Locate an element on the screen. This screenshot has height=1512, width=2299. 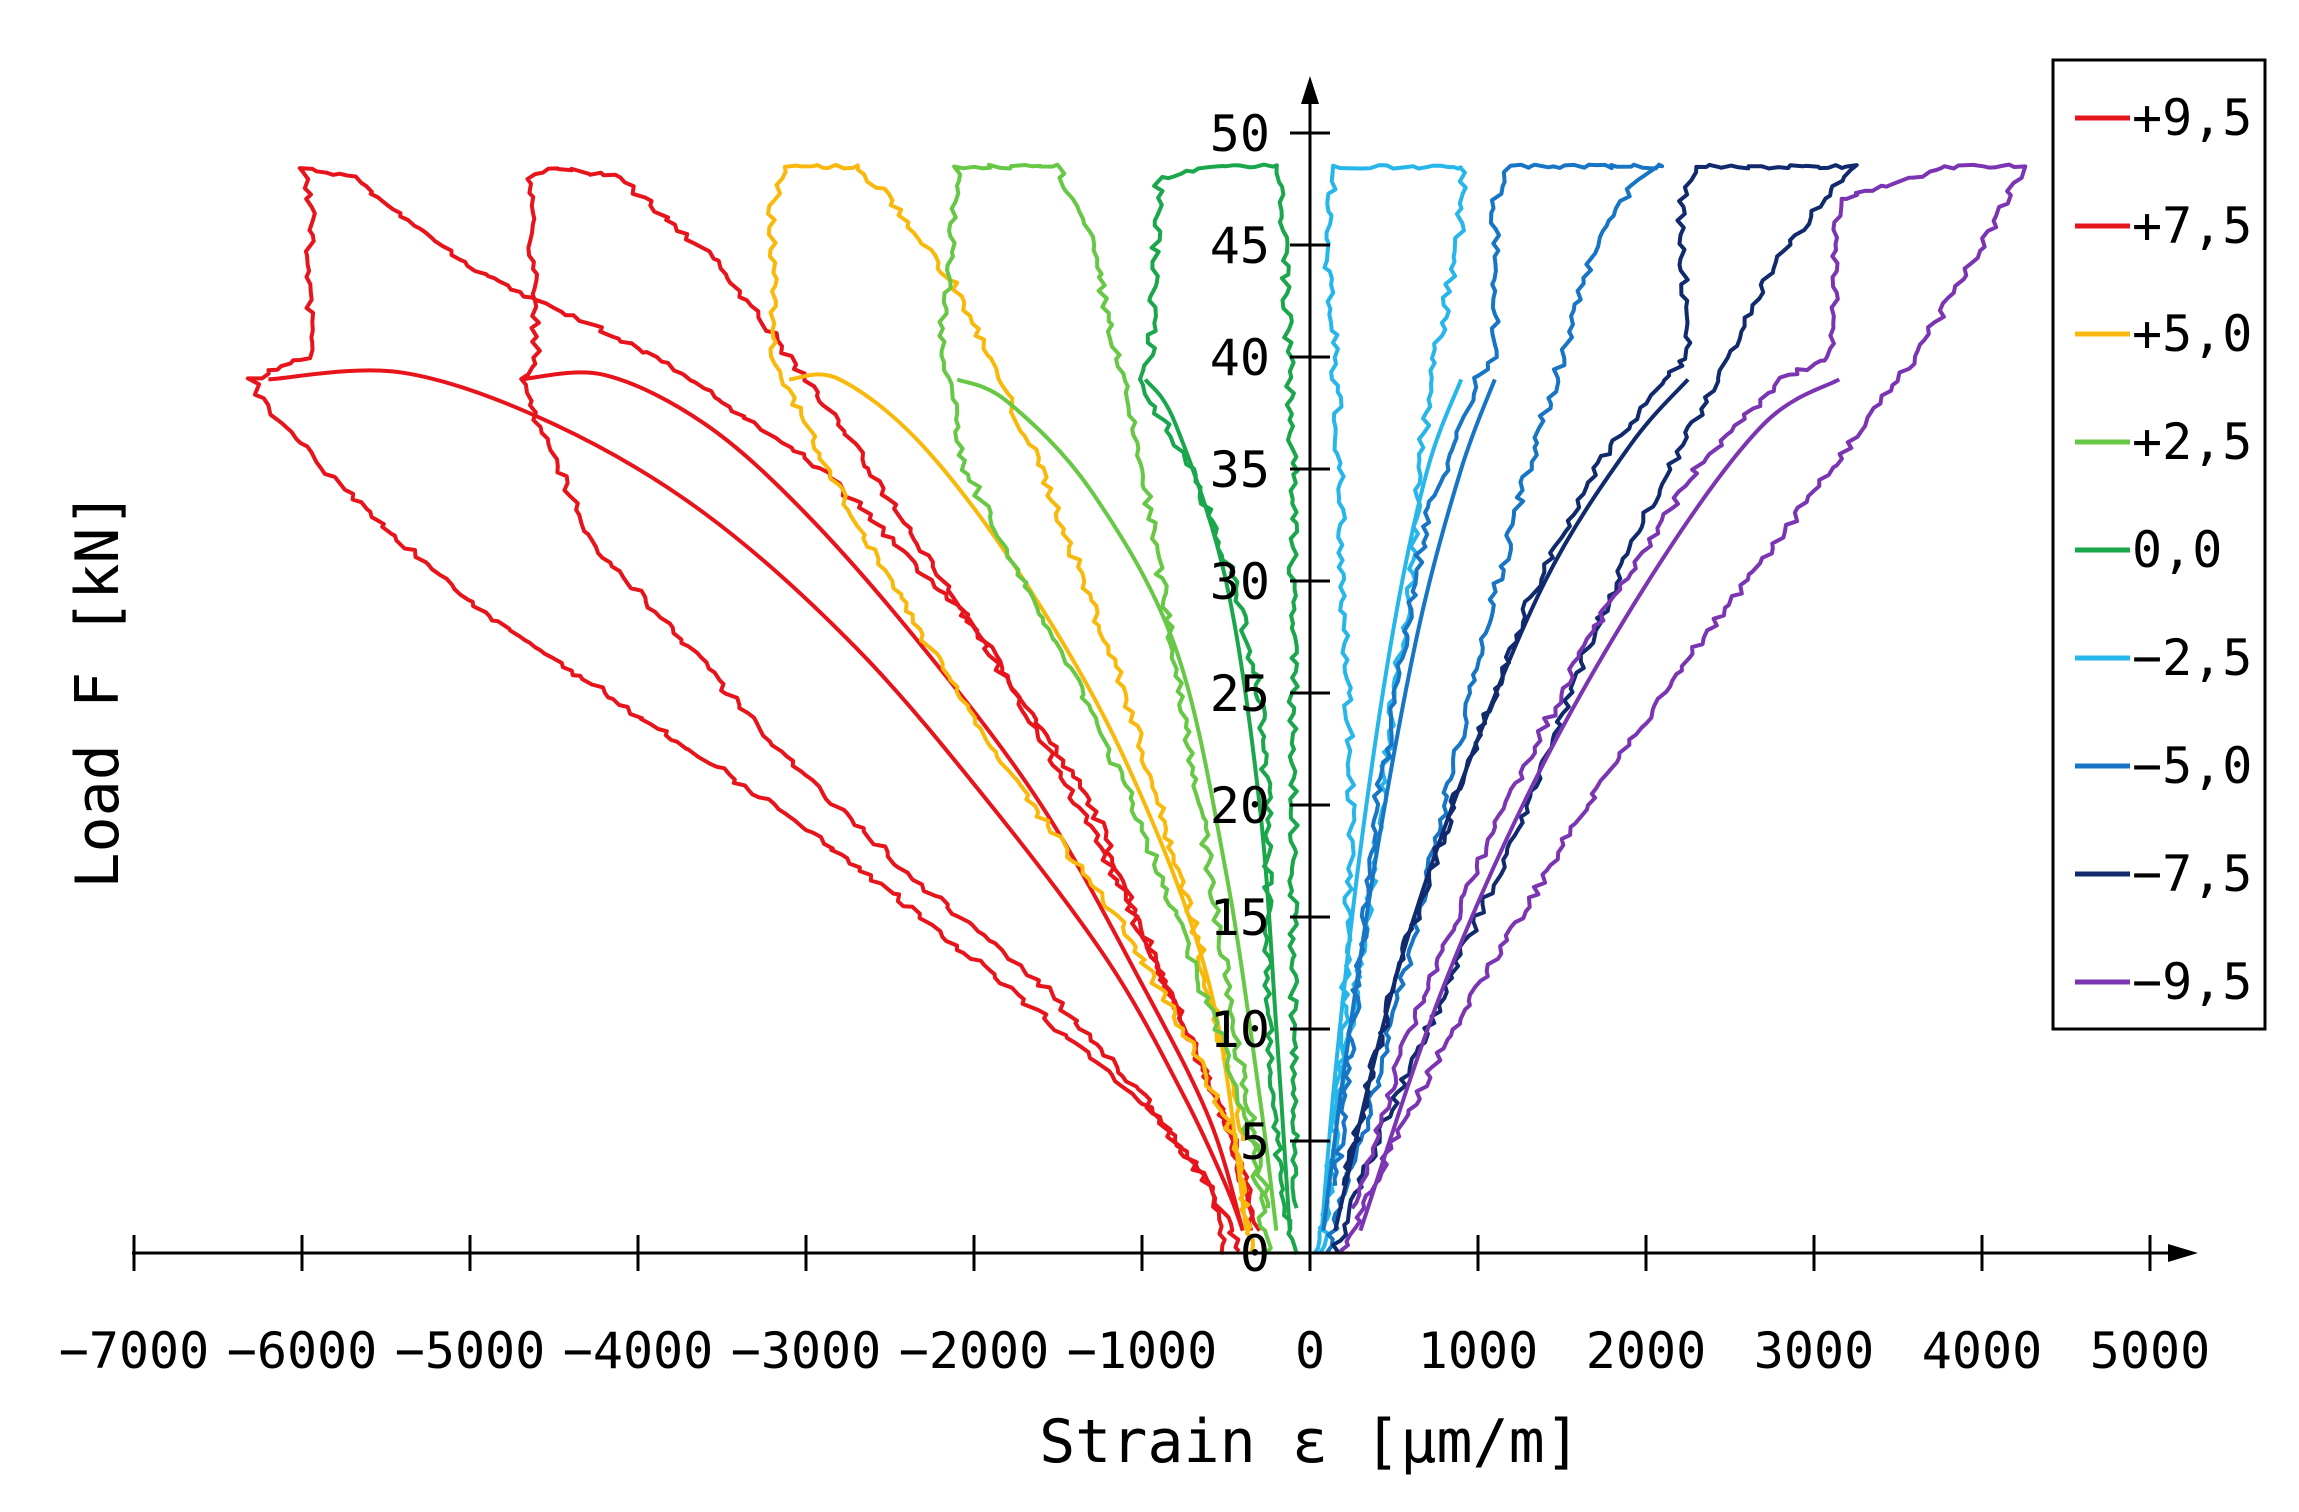
legend-label: 0,0 is located at coordinates (2177, 550).